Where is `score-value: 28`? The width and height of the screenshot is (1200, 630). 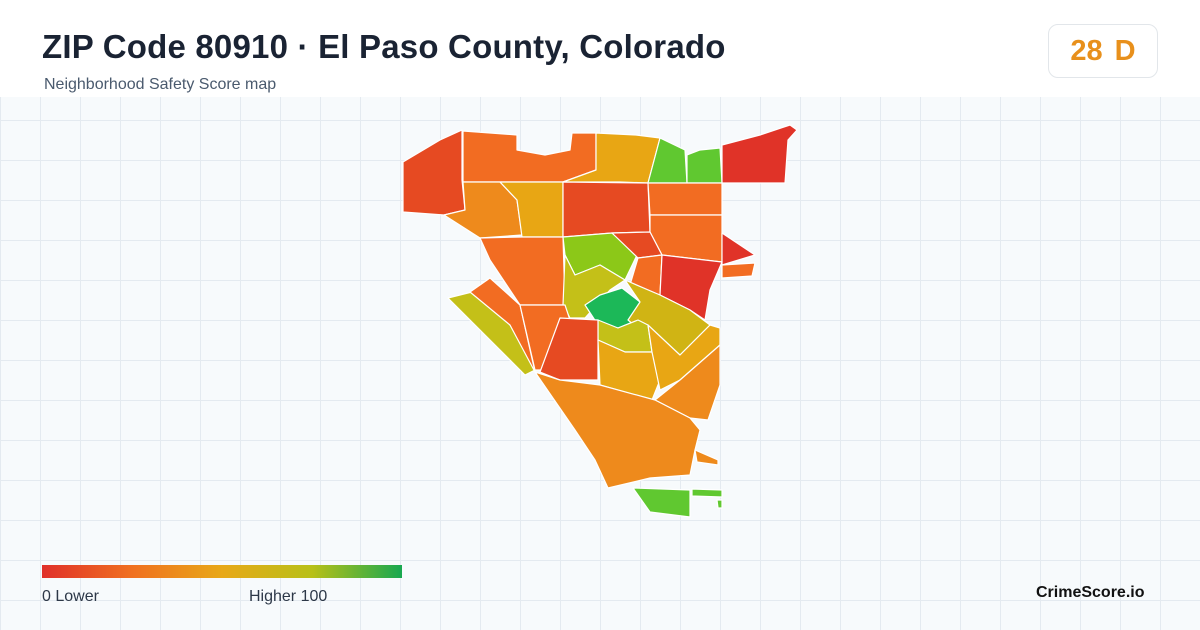
score-value: 28 is located at coordinates (1086, 50).